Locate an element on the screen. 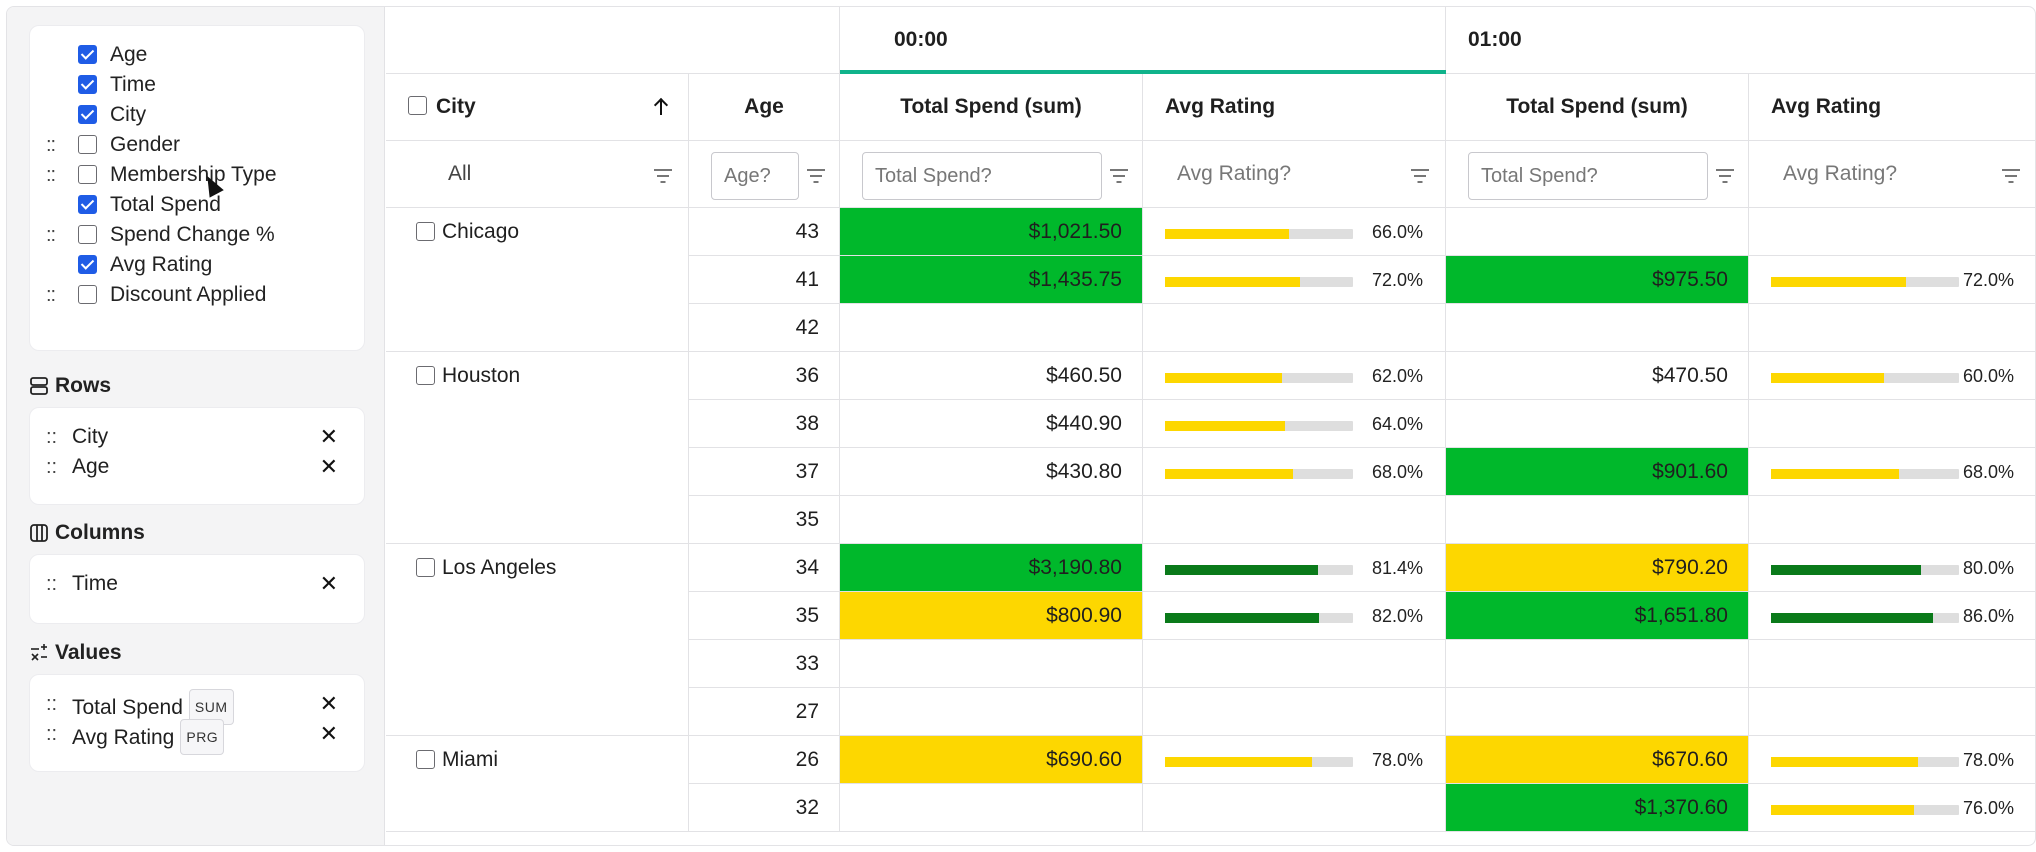 This screenshot has width=2036, height=852. city-group-cell: Chicago is located at coordinates (537, 280).